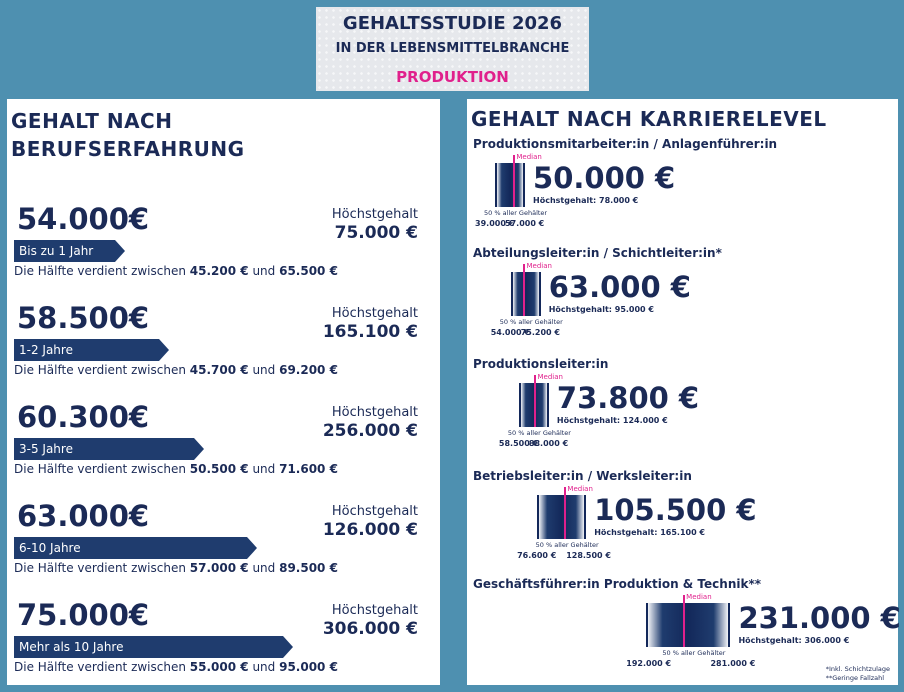  Describe the element at coordinates (518, 443) in the screenshot. I see `career-level-range-lower: 58.500 €` at that location.